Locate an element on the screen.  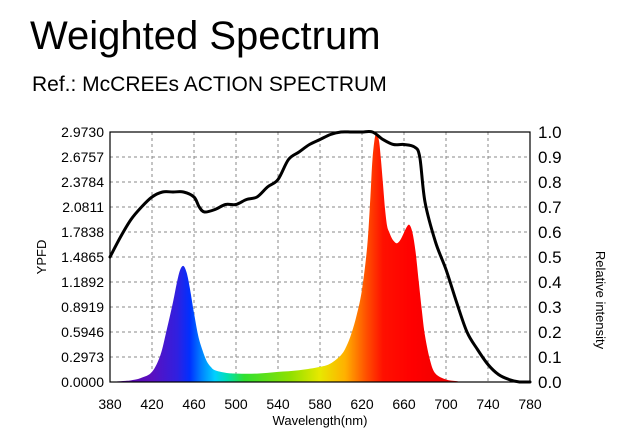
y-tick-label: 1.7838 is located at coordinates (82, 232).